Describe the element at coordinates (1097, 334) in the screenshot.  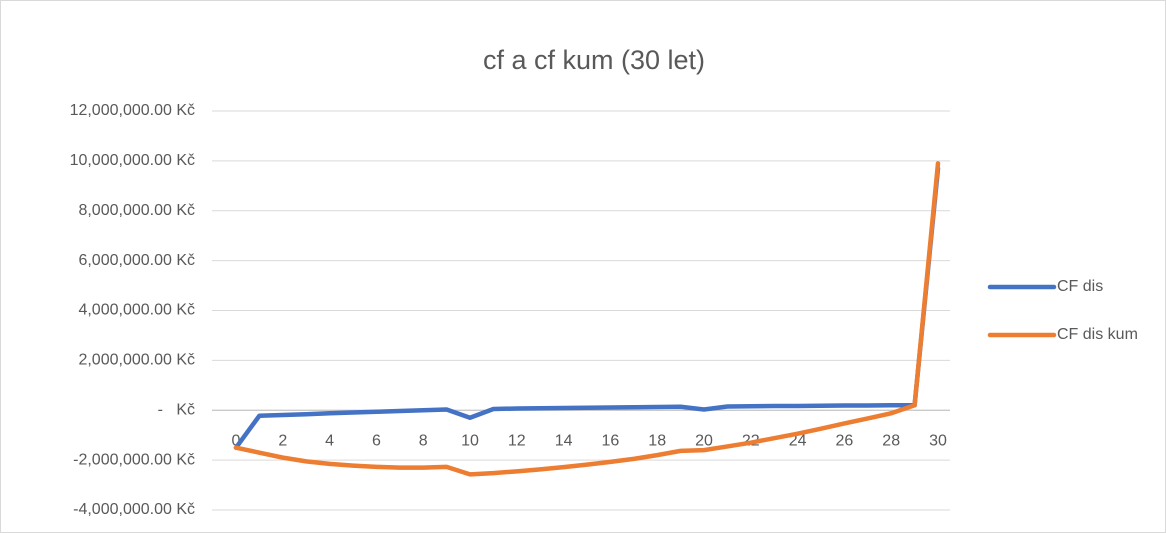
I see `legend-label: CF dis kum` at that location.